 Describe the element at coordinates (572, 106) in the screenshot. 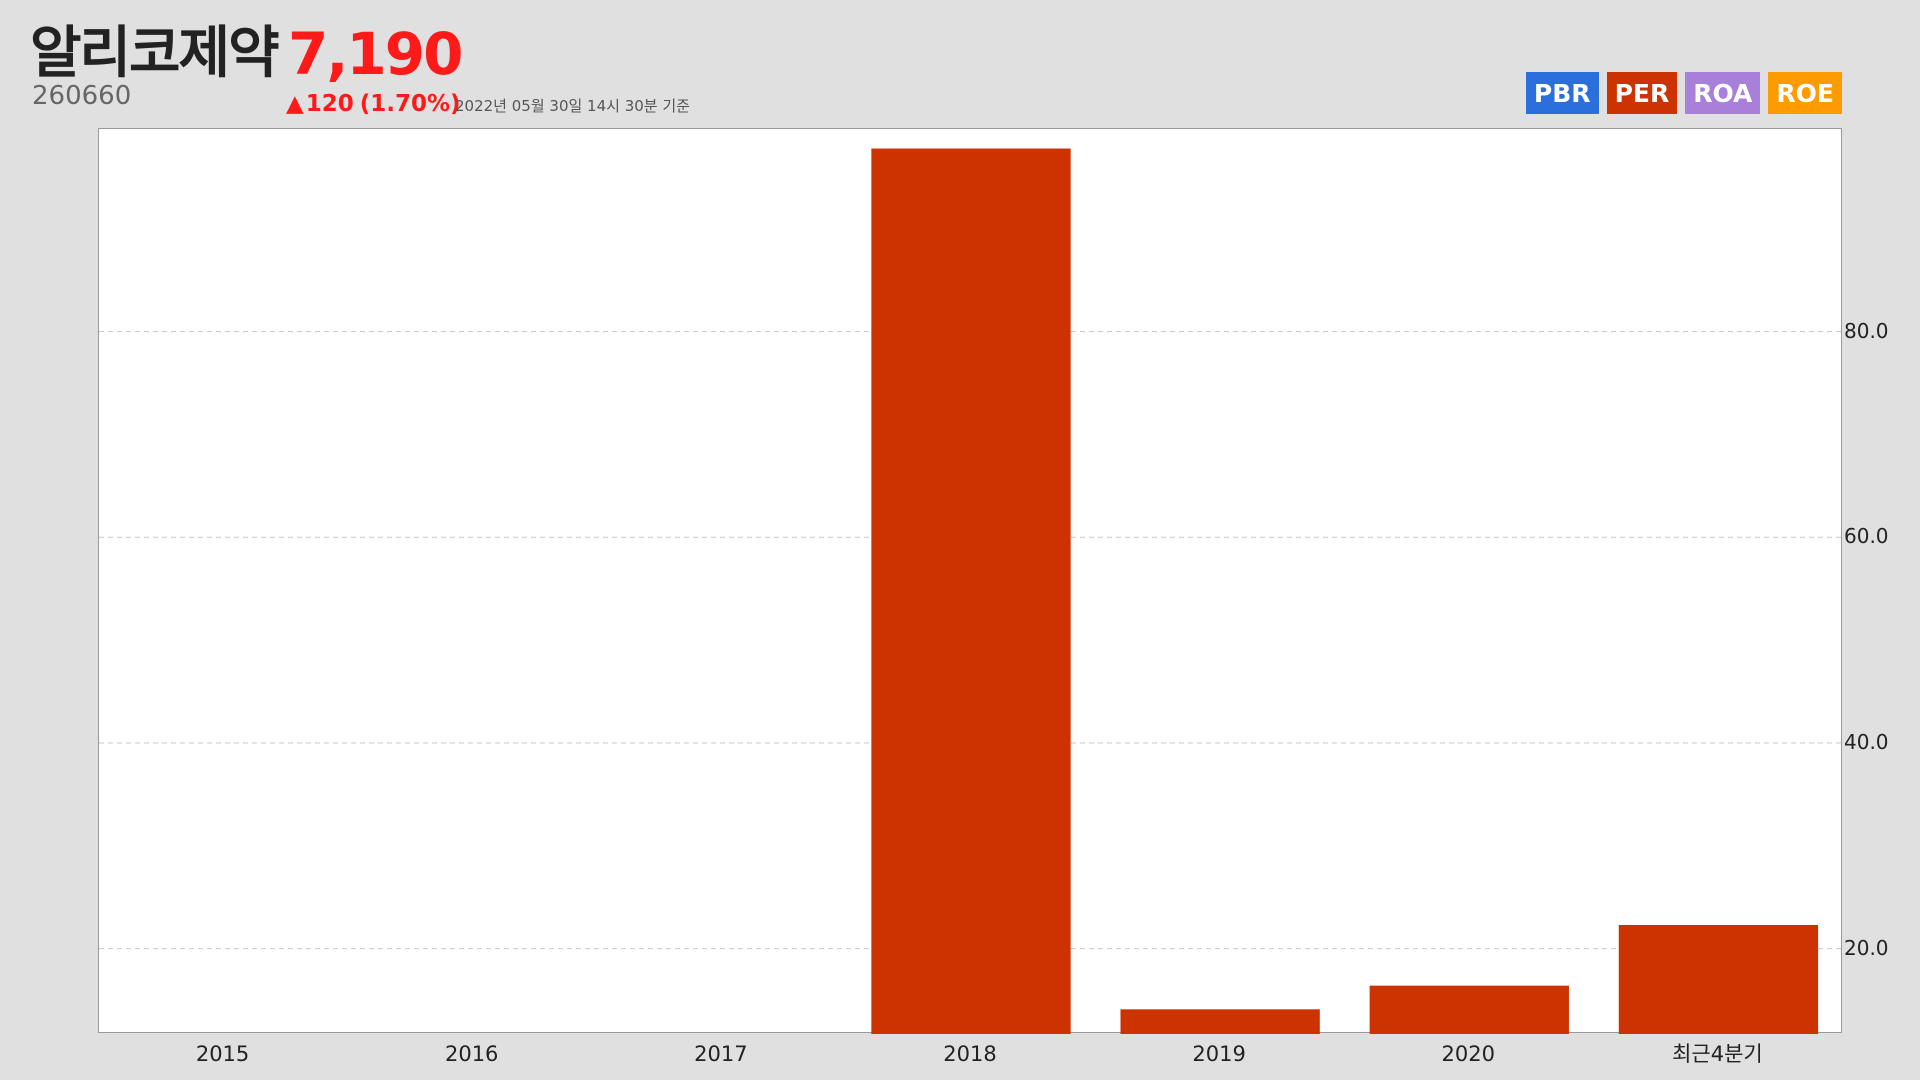

I see `timestamp: 2022년 05월 30일 14시 30분 기준` at that location.